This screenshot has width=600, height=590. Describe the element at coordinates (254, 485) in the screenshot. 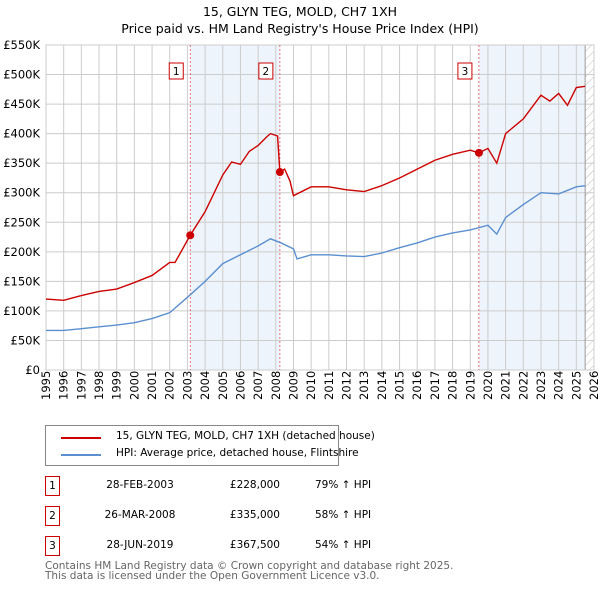

I see `sale-price: £228,000` at that location.